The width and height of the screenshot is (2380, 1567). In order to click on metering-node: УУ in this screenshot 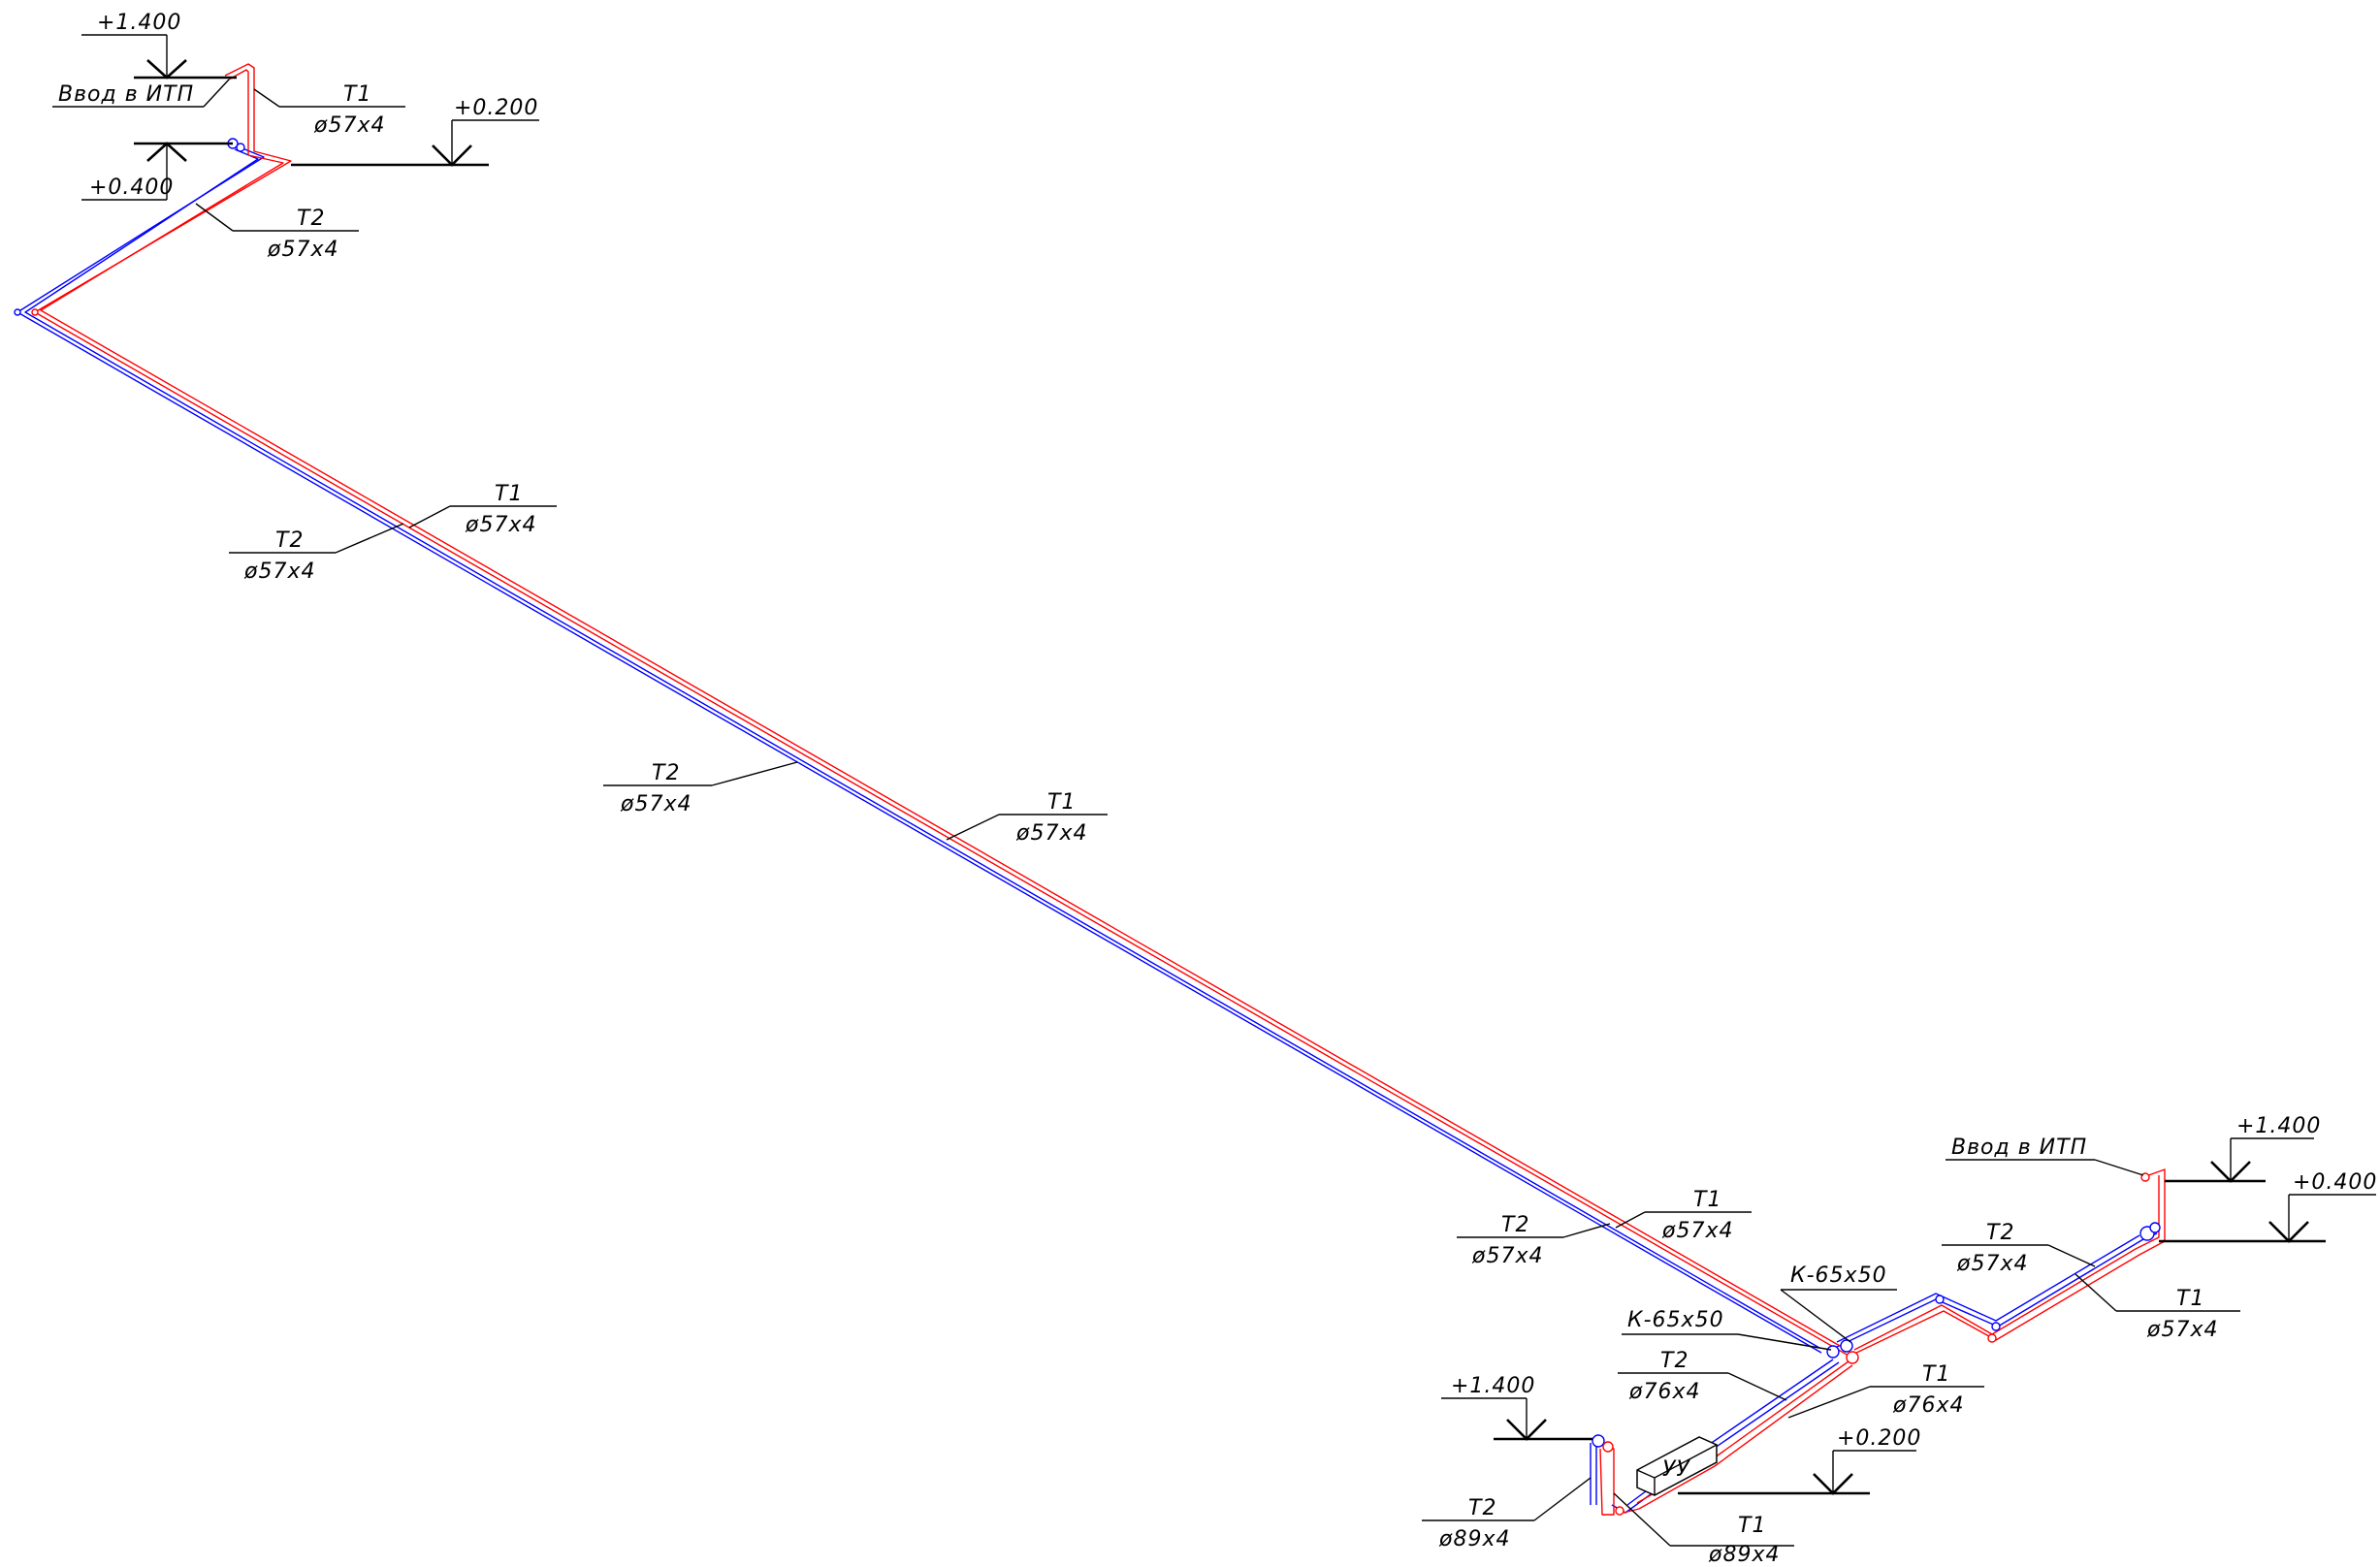, I will do `click(1677, 1466)`.